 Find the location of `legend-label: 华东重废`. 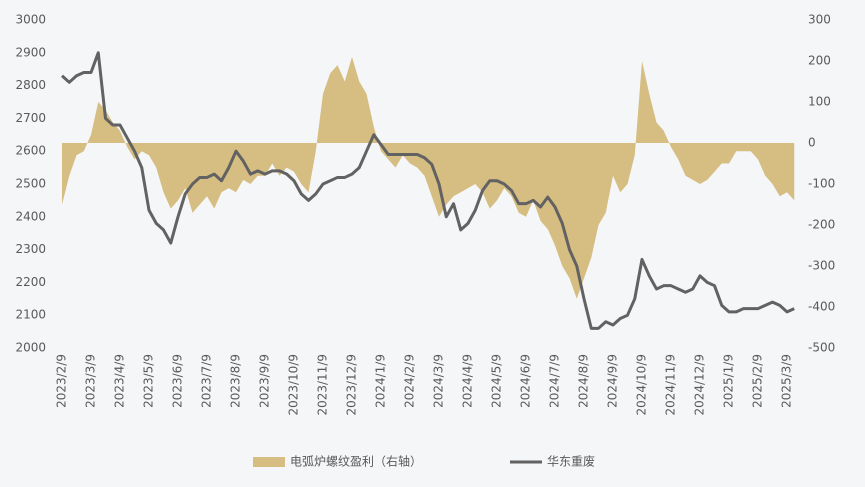

legend-label: 华东重废 is located at coordinates (571, 461).